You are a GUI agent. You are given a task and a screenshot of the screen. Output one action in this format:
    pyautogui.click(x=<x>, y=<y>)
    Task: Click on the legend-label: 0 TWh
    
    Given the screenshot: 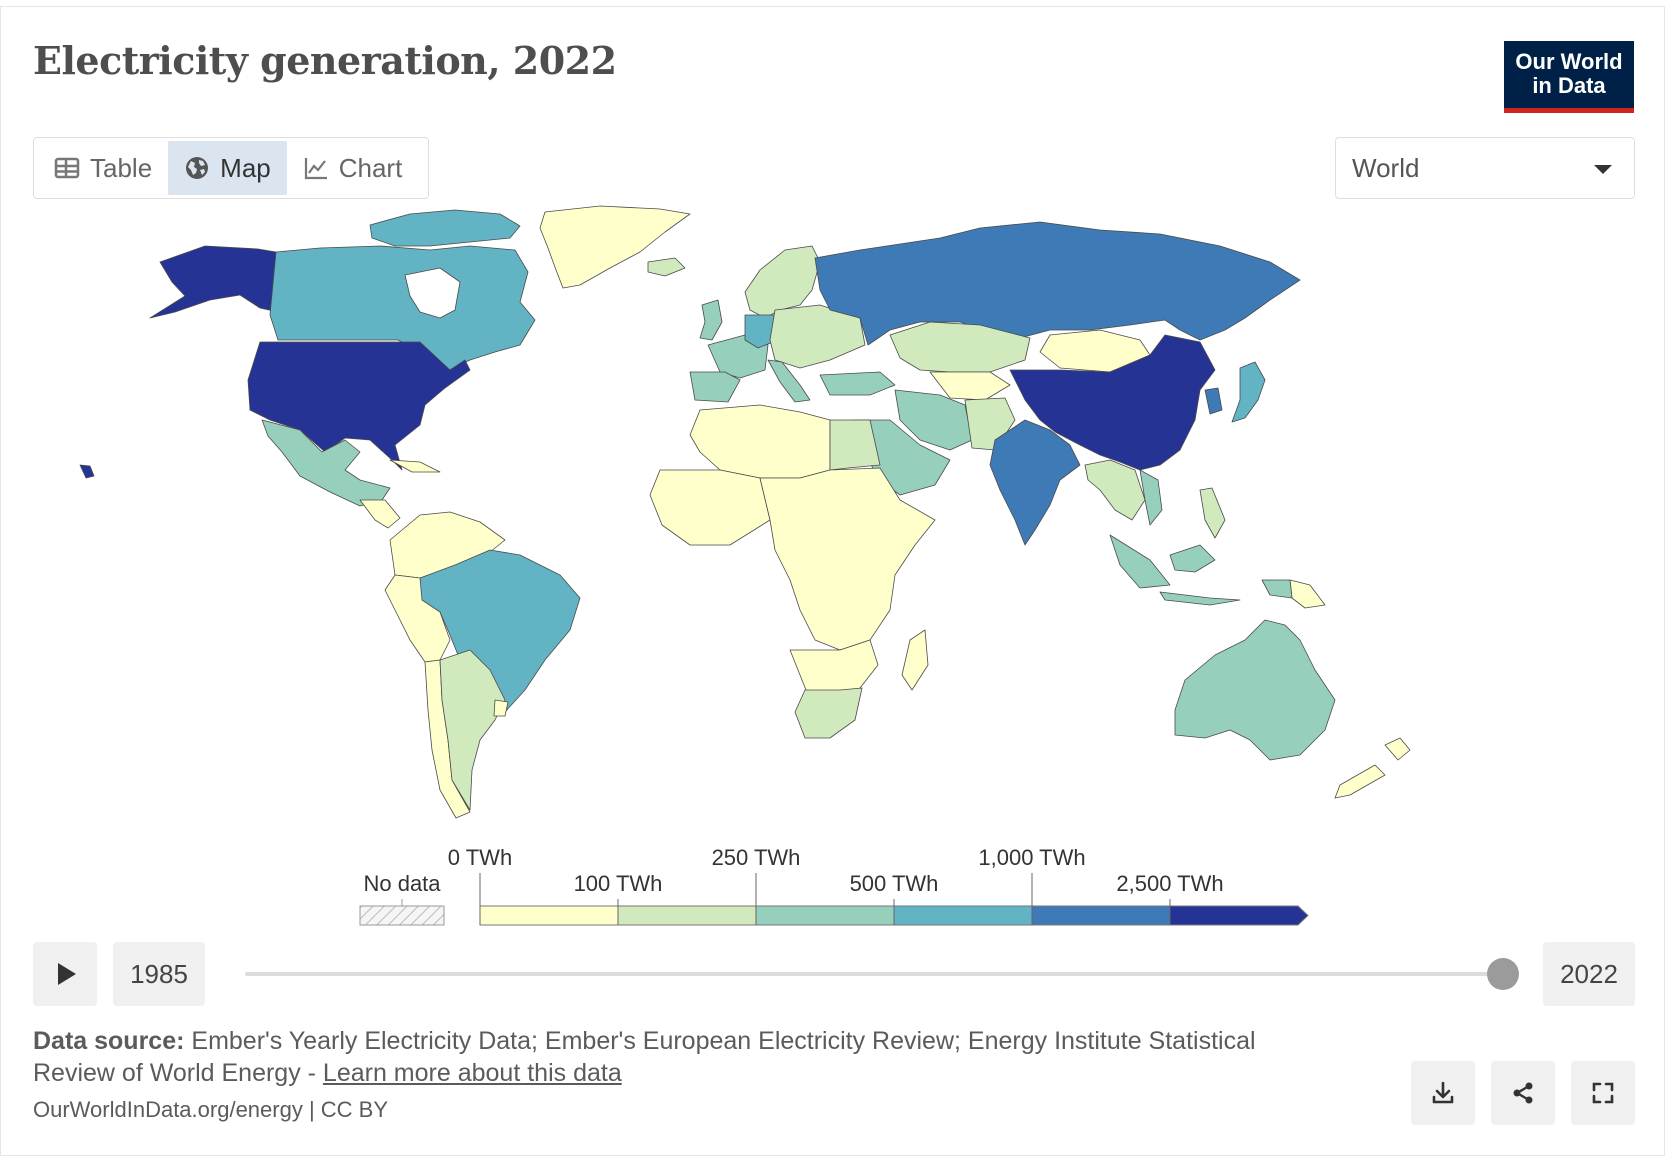 What is the action you would take?
    pyautogui.click(x=480, y=857)
    